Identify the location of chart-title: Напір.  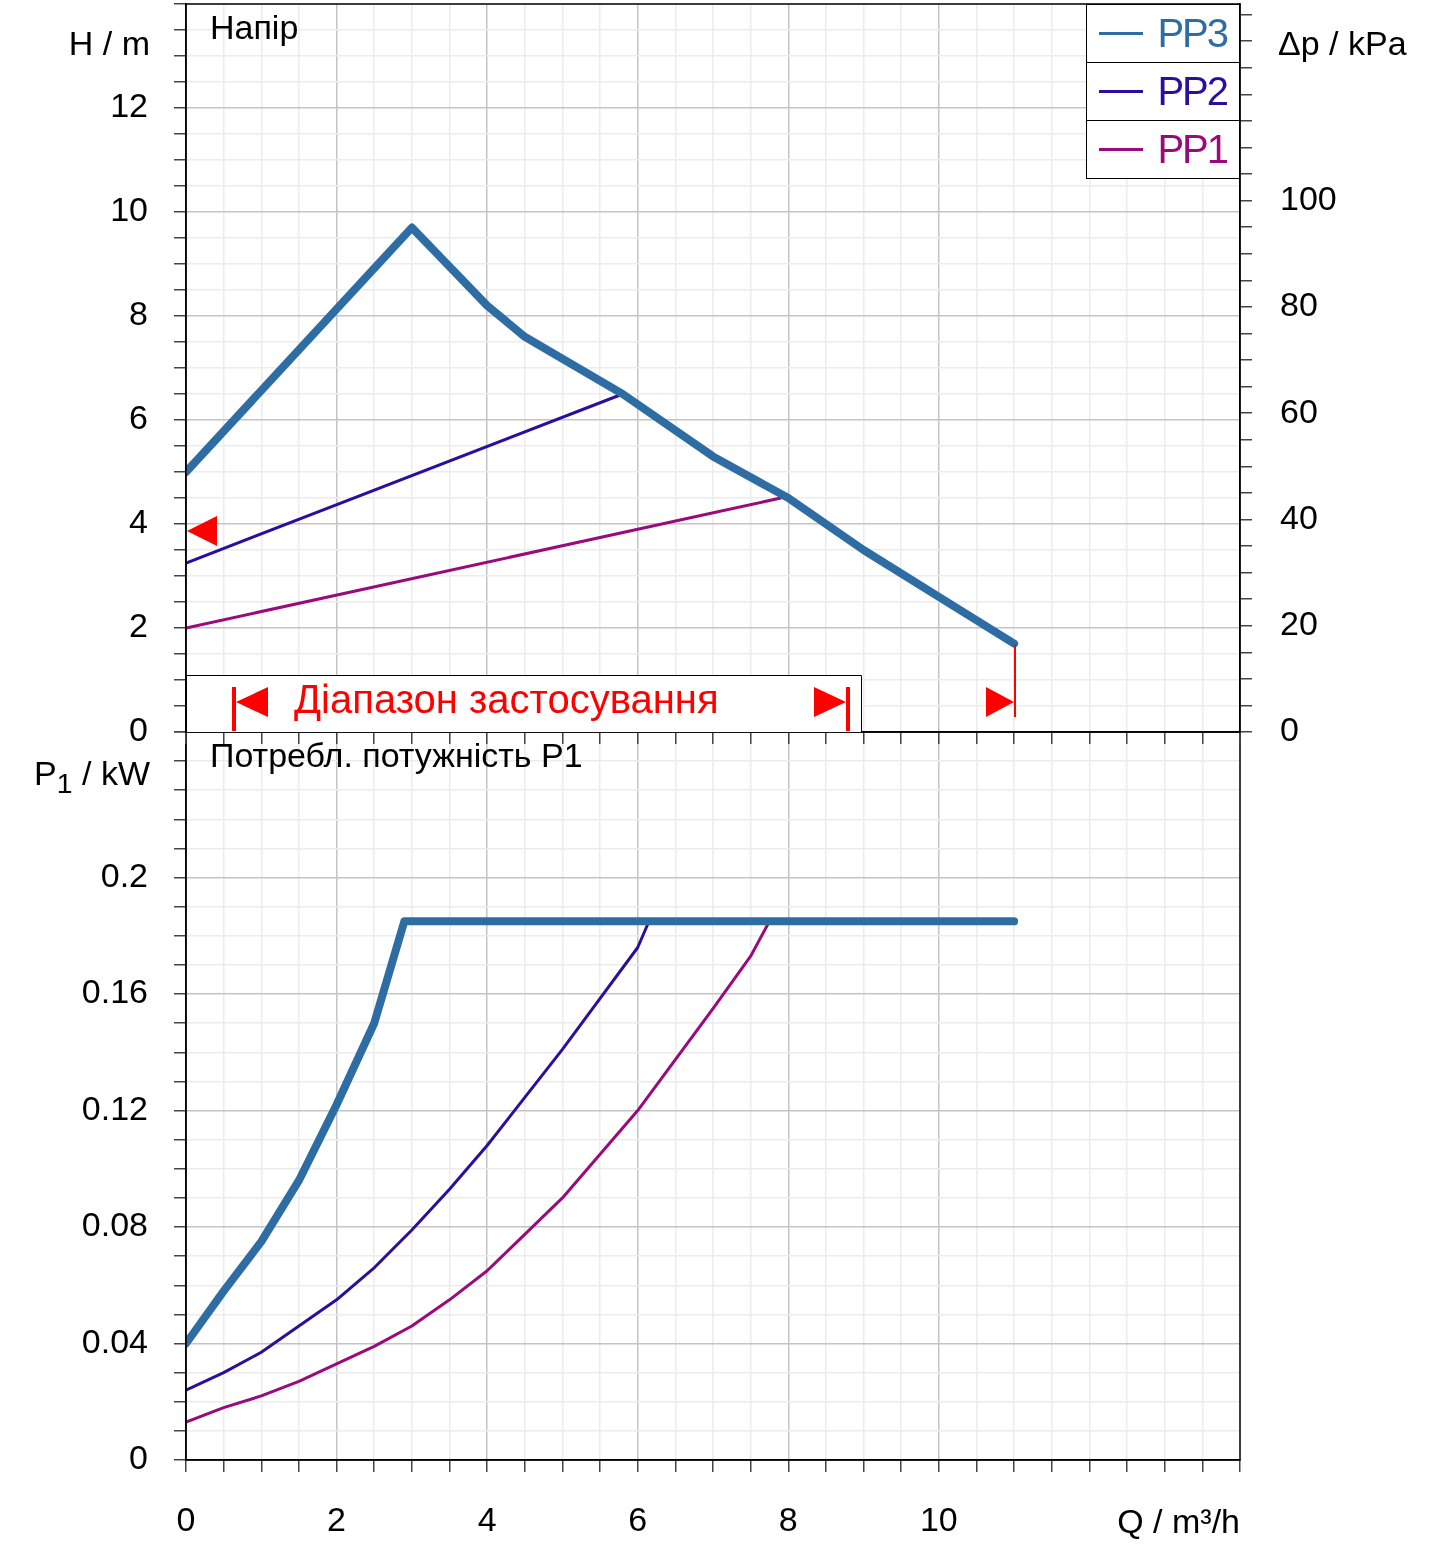
(254, 27).